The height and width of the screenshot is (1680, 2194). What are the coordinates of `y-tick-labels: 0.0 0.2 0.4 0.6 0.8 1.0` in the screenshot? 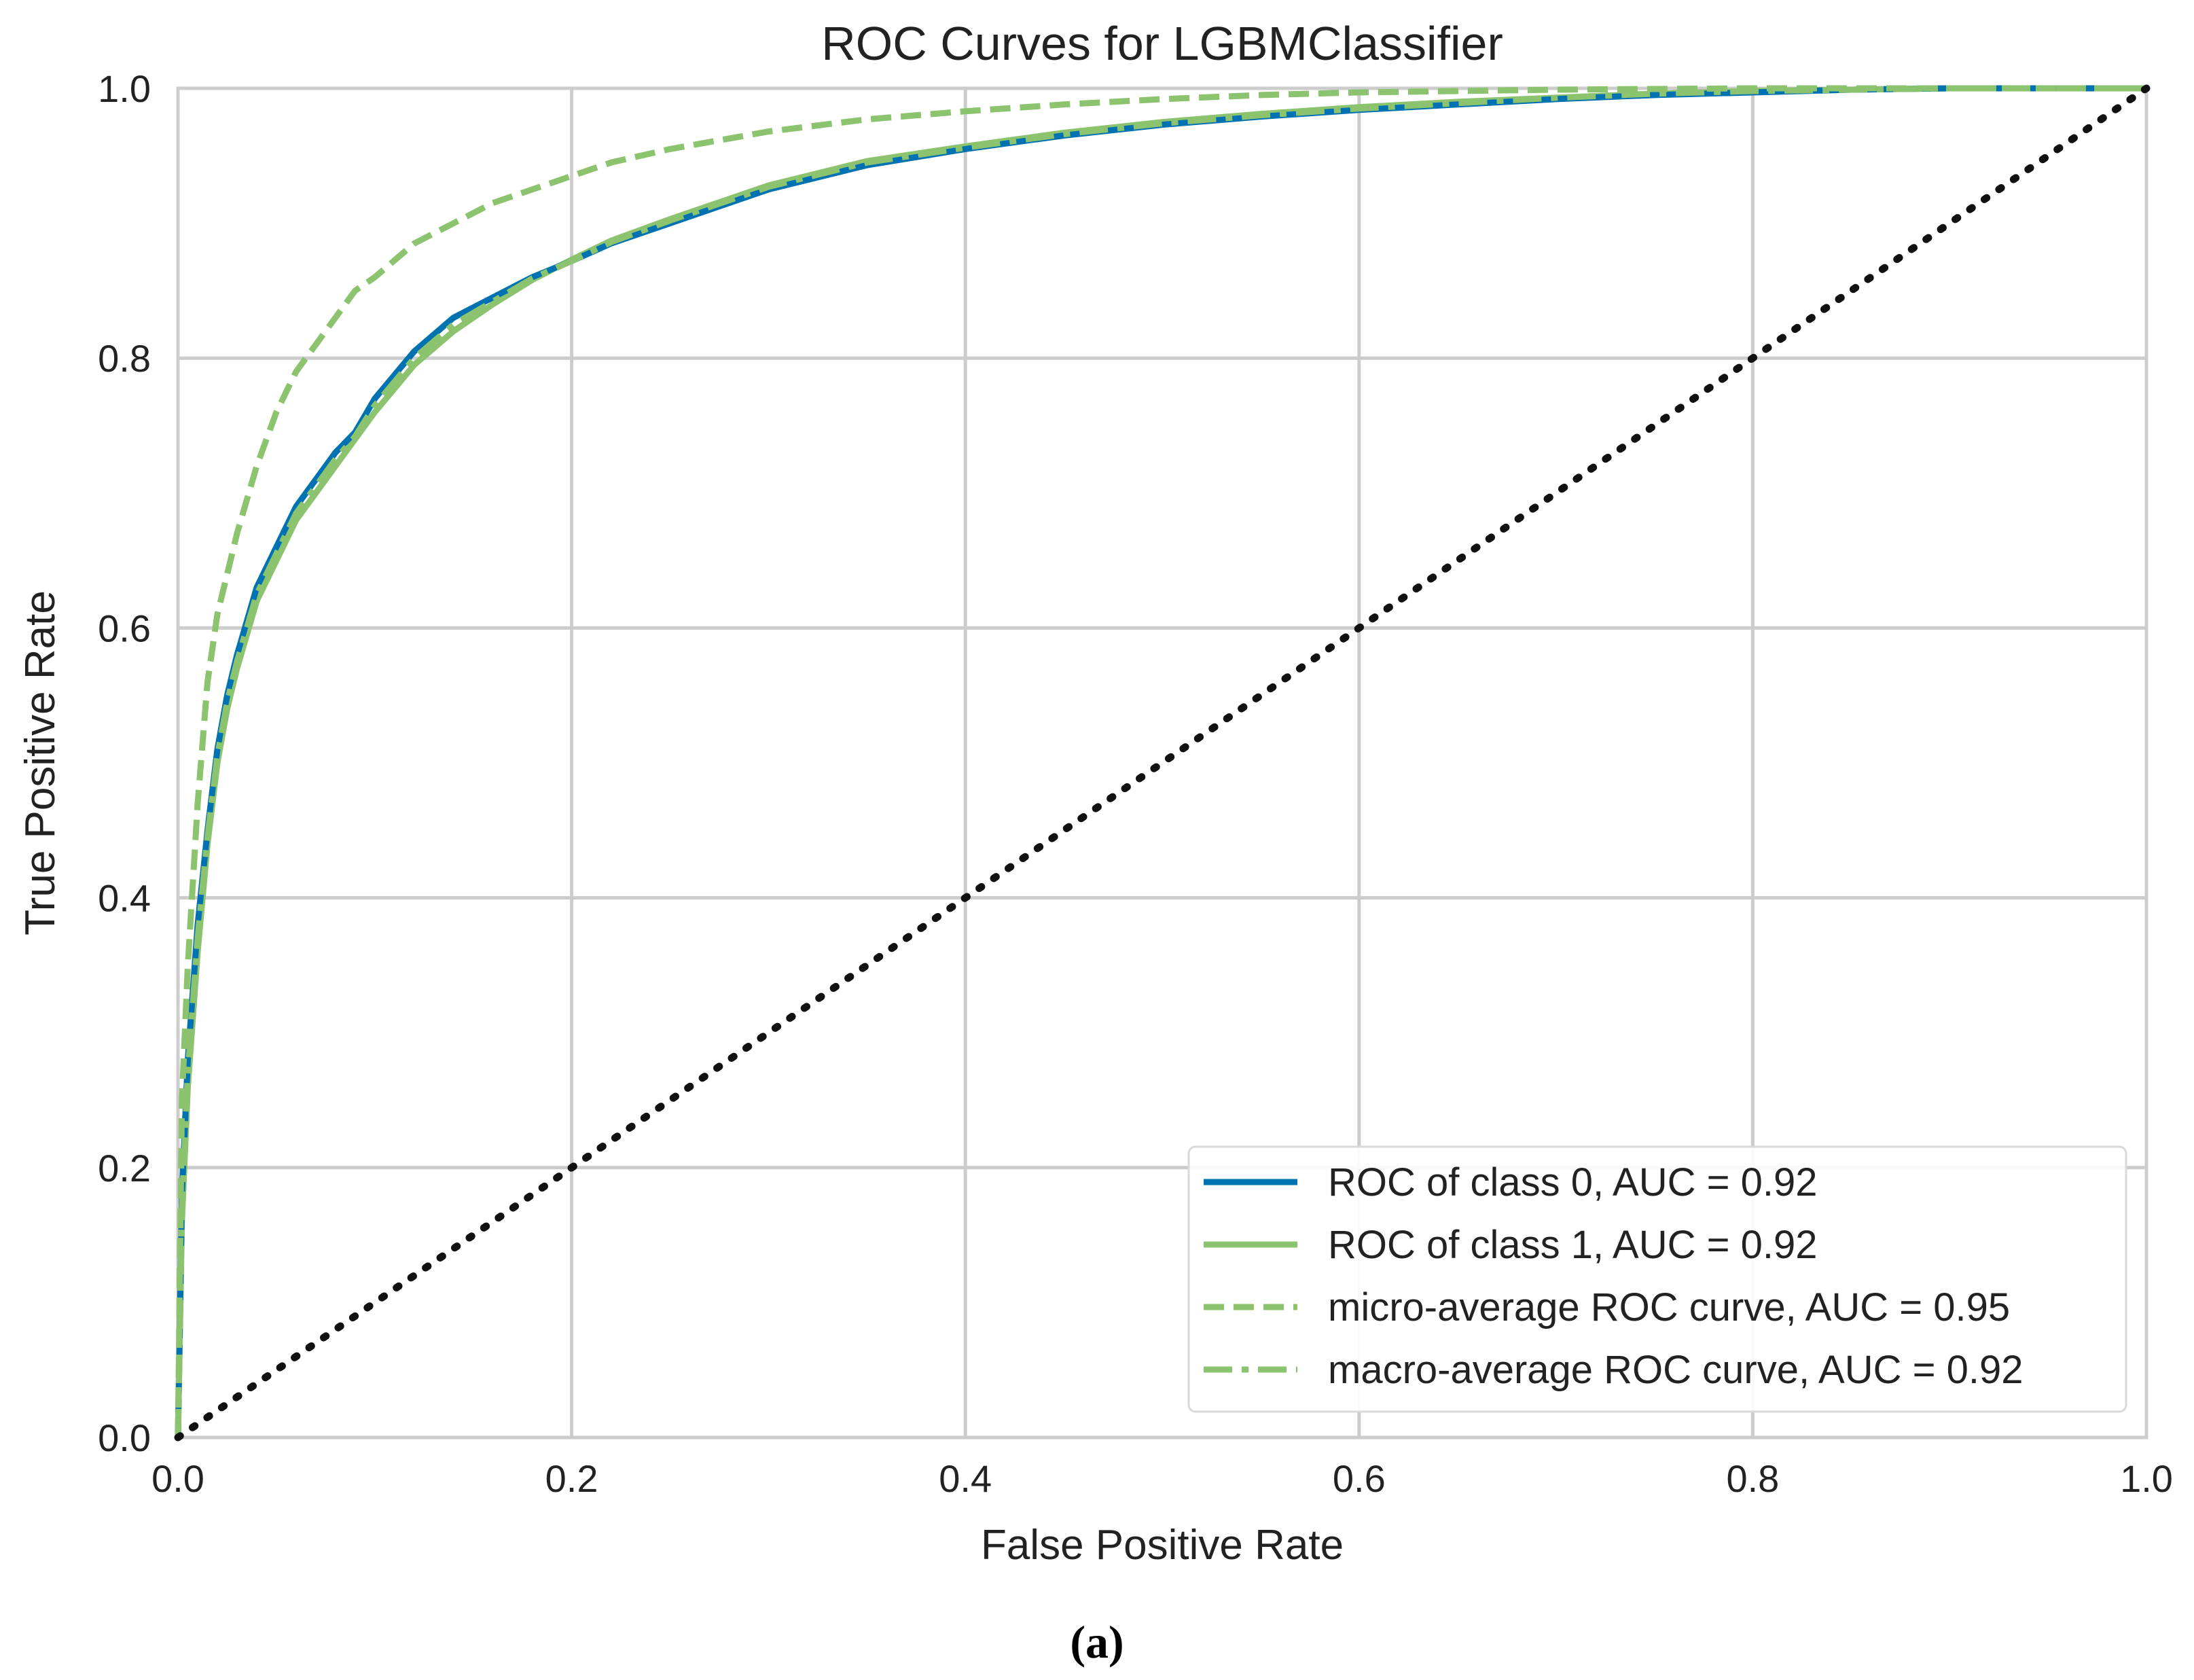 It's located at (124, 763).